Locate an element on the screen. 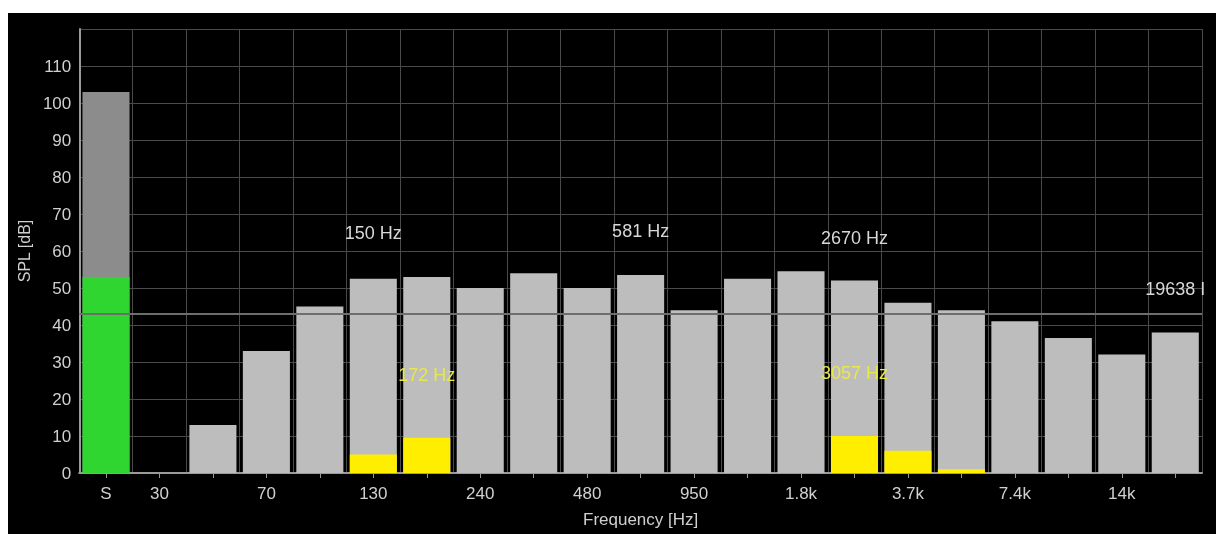 This screenshot has width=1216, height=534. y-tick-label: 20 is located at coordinates (62, 399).